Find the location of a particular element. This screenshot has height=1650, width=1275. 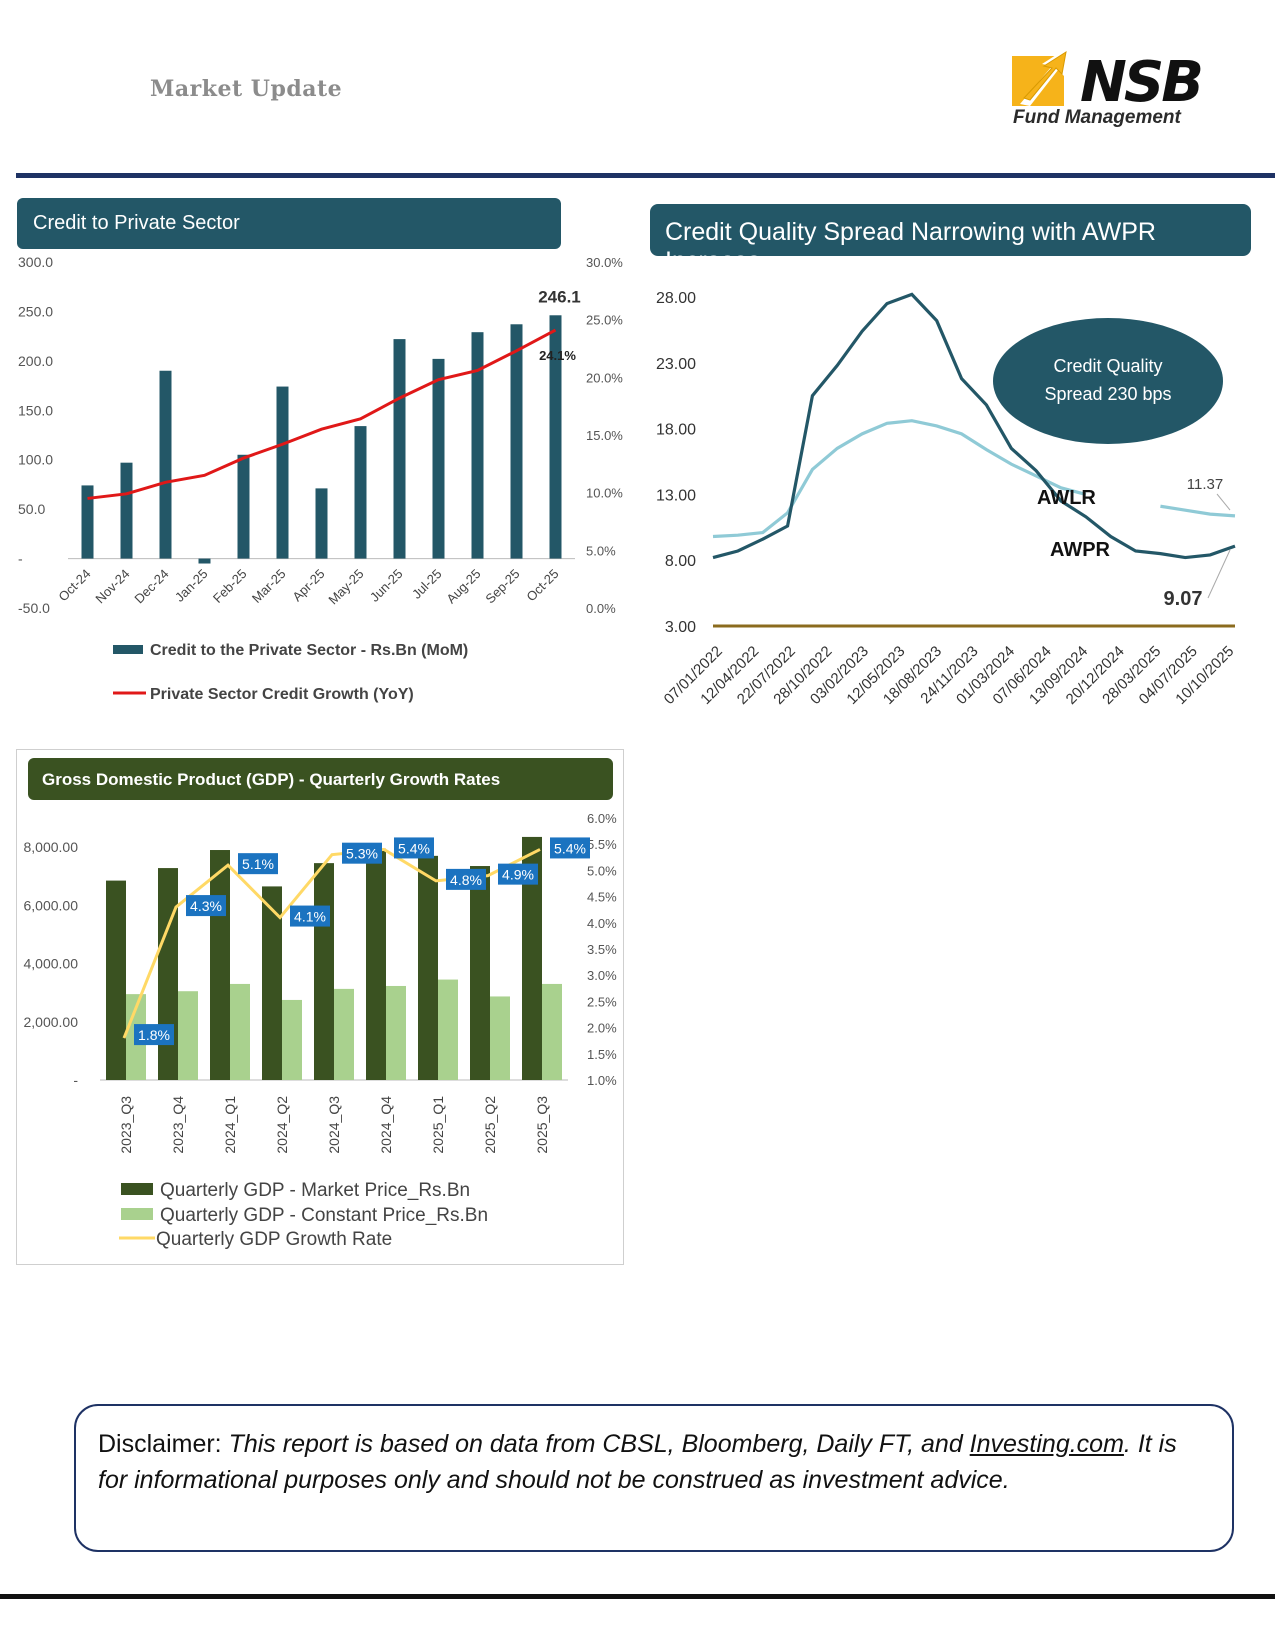

left-axis-tick: 6,000.00 is located at coordinates (51, 905).